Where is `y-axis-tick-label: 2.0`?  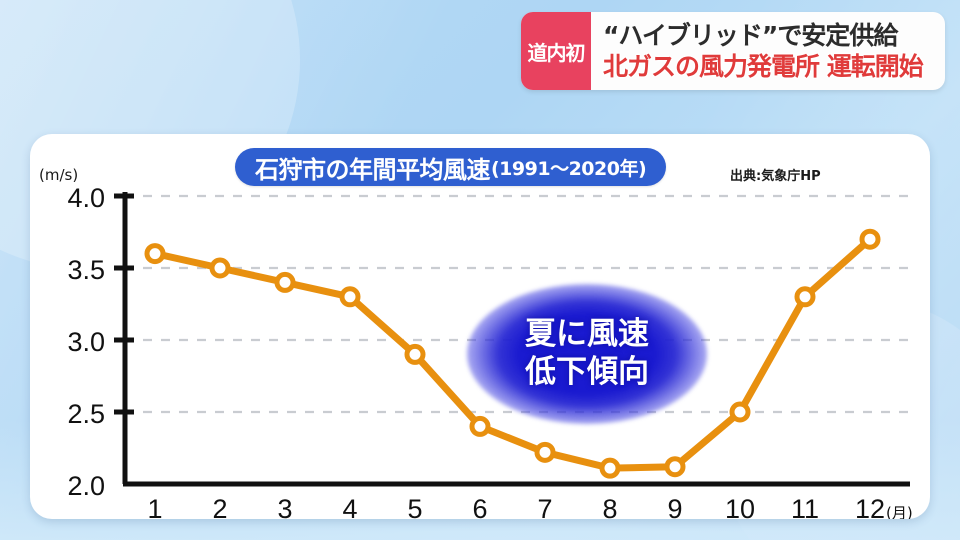 y-axis-tick-label: 2.0 is located at coordinates (86, 486).